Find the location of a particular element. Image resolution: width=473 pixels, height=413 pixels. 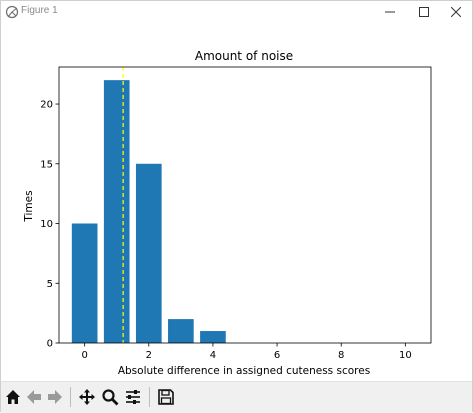

x-tick-label: 4 is located at coordinates (213, 355).